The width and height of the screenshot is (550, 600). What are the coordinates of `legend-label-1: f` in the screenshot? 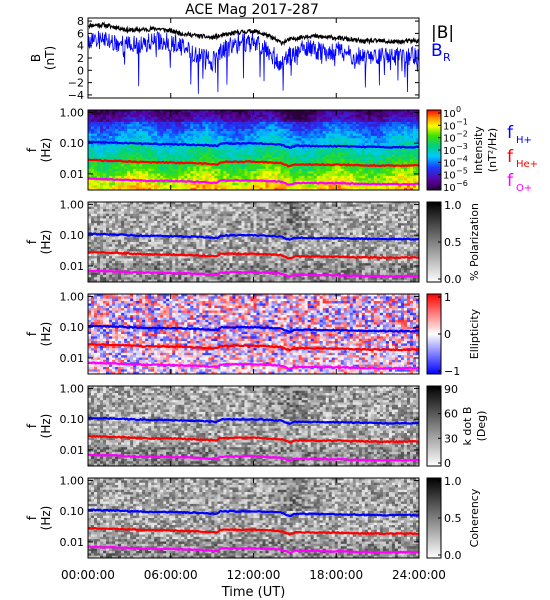 It's located at (510, 157).